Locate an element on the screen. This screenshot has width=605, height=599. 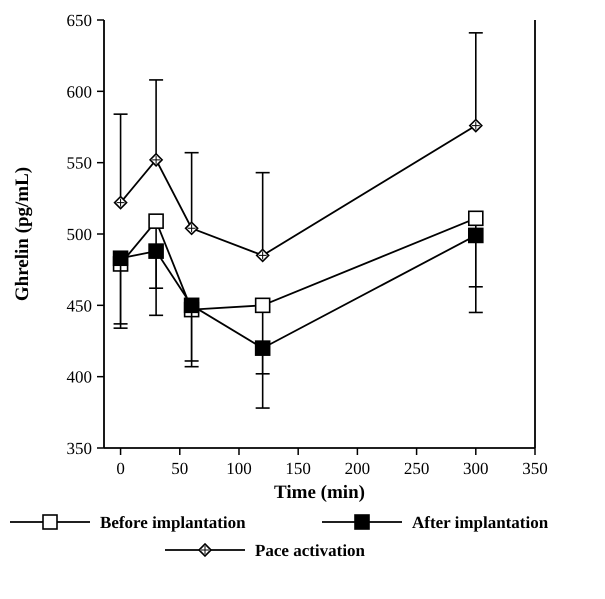
legend-label: After implantation is located at coordinates (480, 522).